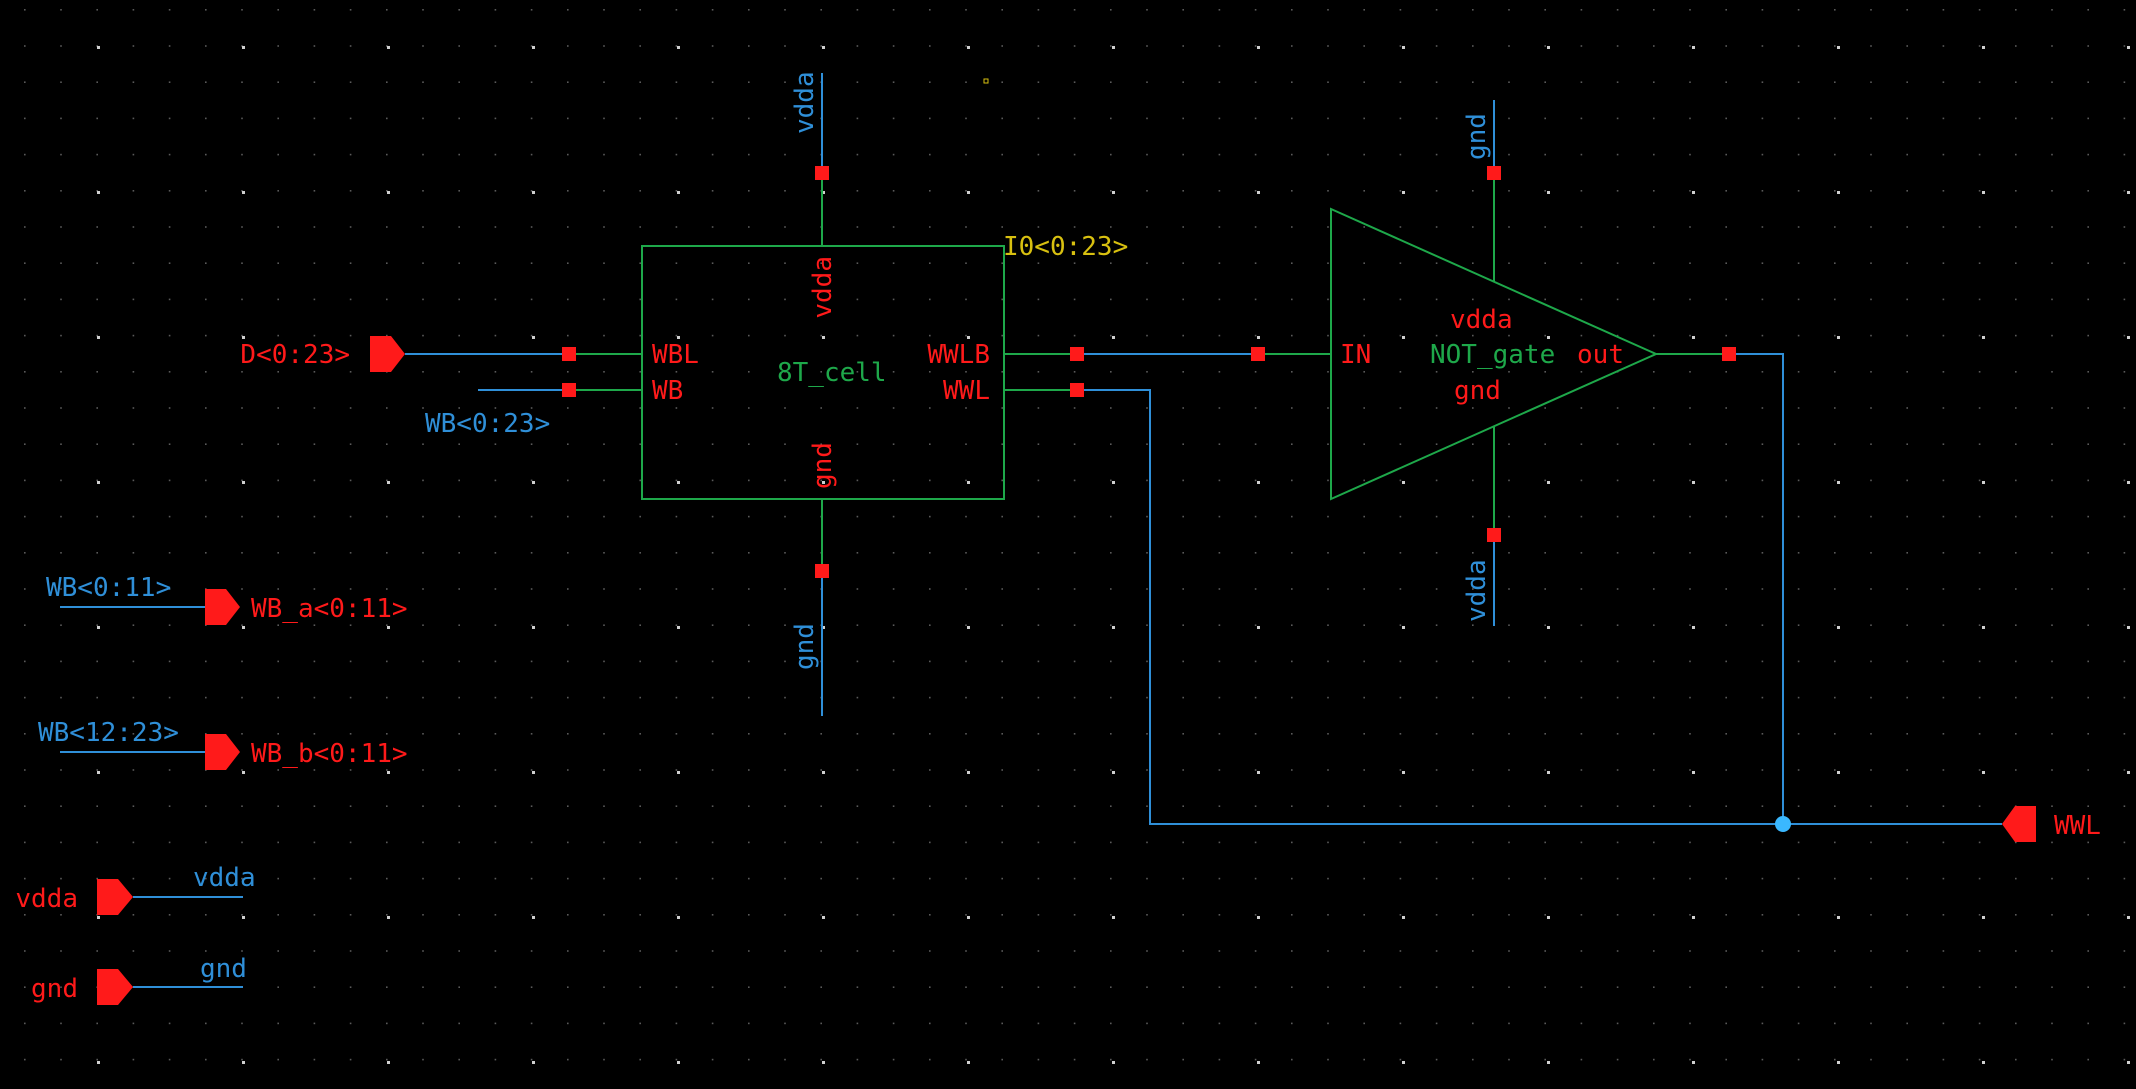 The width and height of the screenshot is (2136, 1089). Describe the element at coordinates (295, 355) in the screenshot. I see `pin-d-label: D<0:23>` at that location.